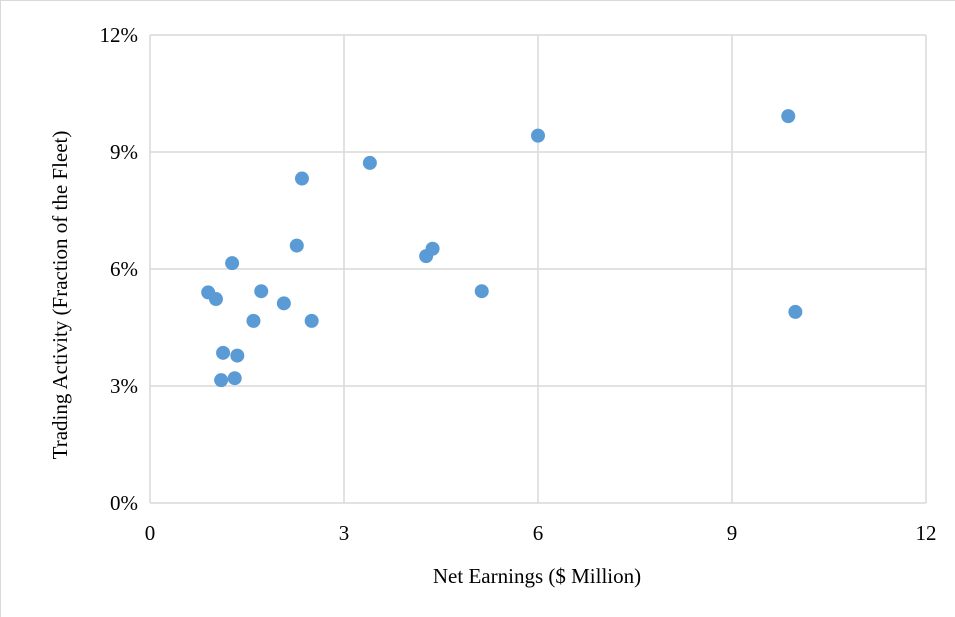  What do you see at coordinates (124, 269) in the screenshot?
I see `y-tick-label: 6%` at bounding box center [124, 269].